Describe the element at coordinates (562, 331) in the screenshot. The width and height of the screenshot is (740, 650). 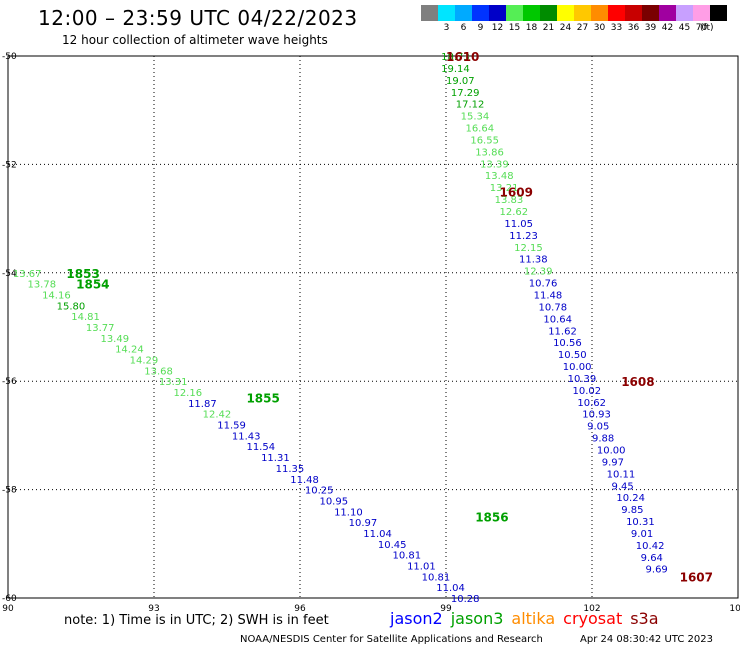
I see `swh-value-label: 11.62` at that location.